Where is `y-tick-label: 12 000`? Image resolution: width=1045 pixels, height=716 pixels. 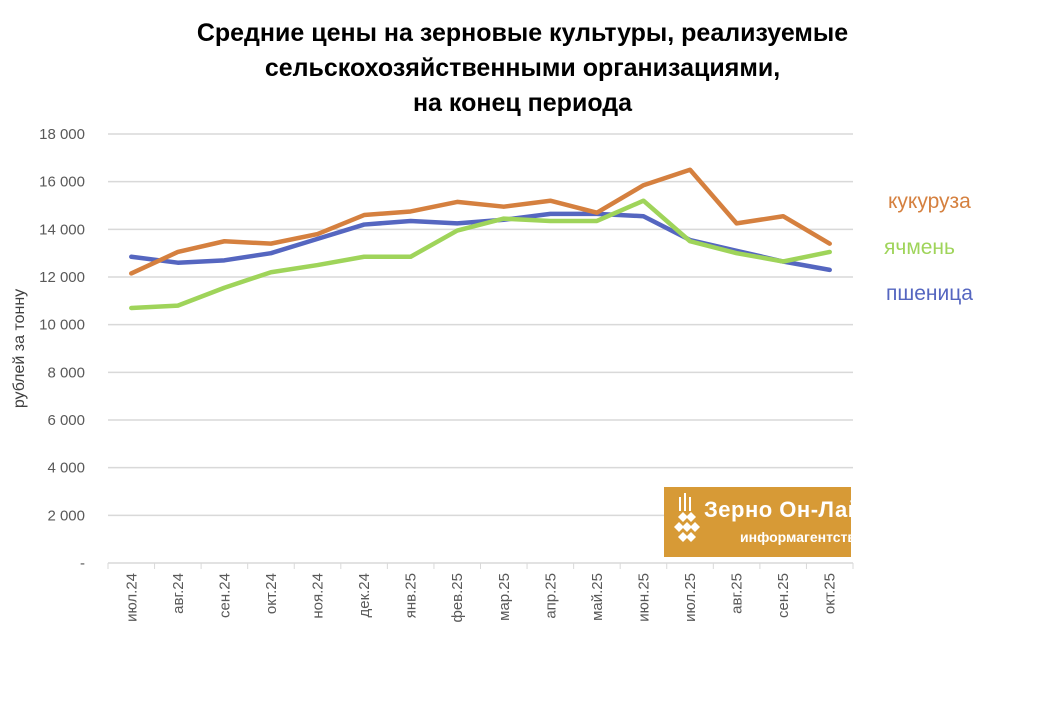 y-tick-label: 12 000 is located at coordinates (62, 277).